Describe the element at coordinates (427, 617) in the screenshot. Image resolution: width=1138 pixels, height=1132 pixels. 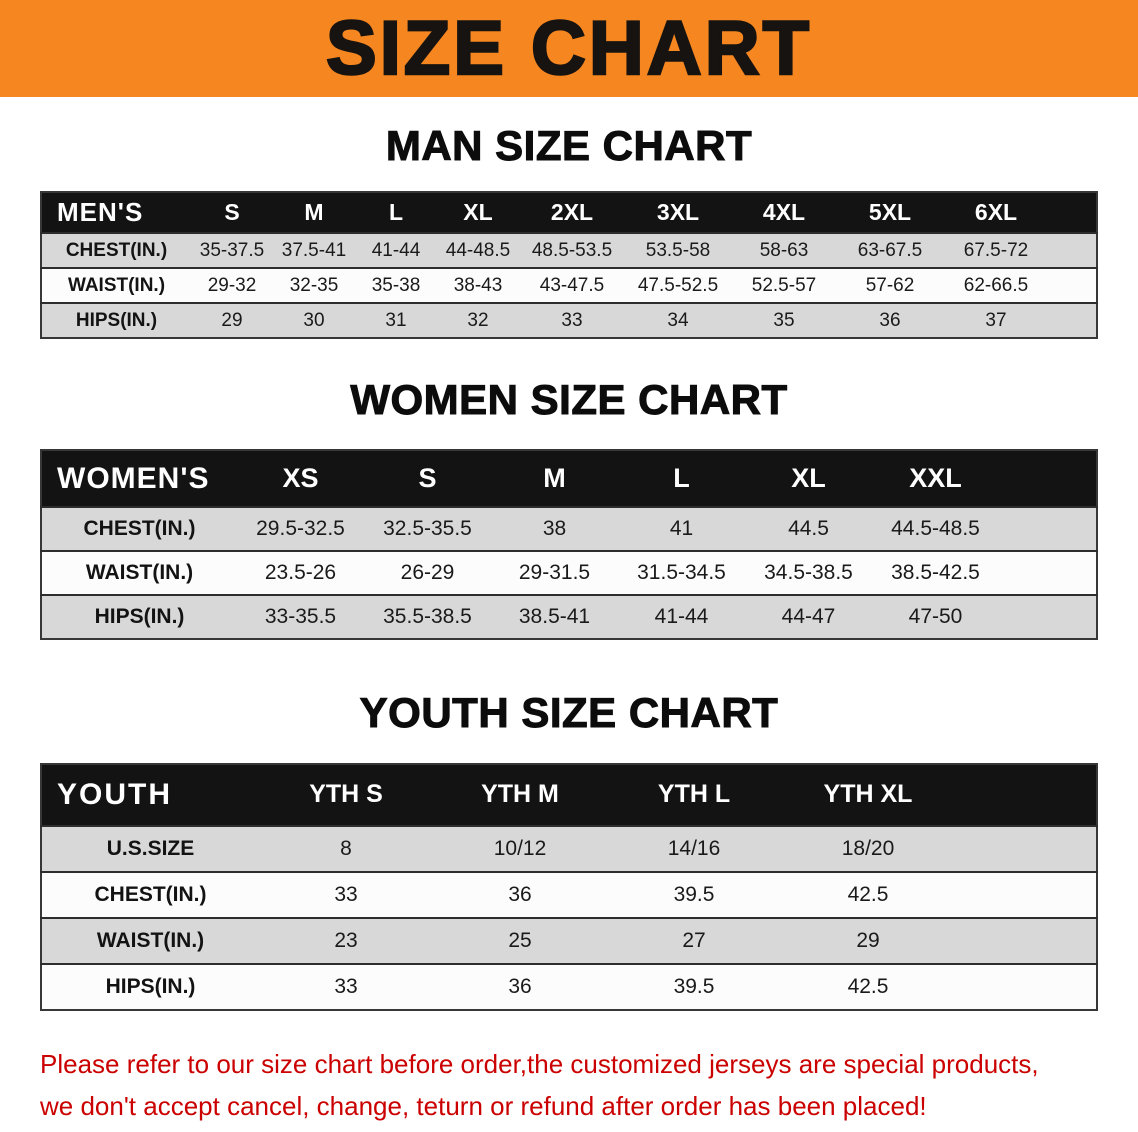
I see `size-value-cell: 35.5-38.5` at that location.